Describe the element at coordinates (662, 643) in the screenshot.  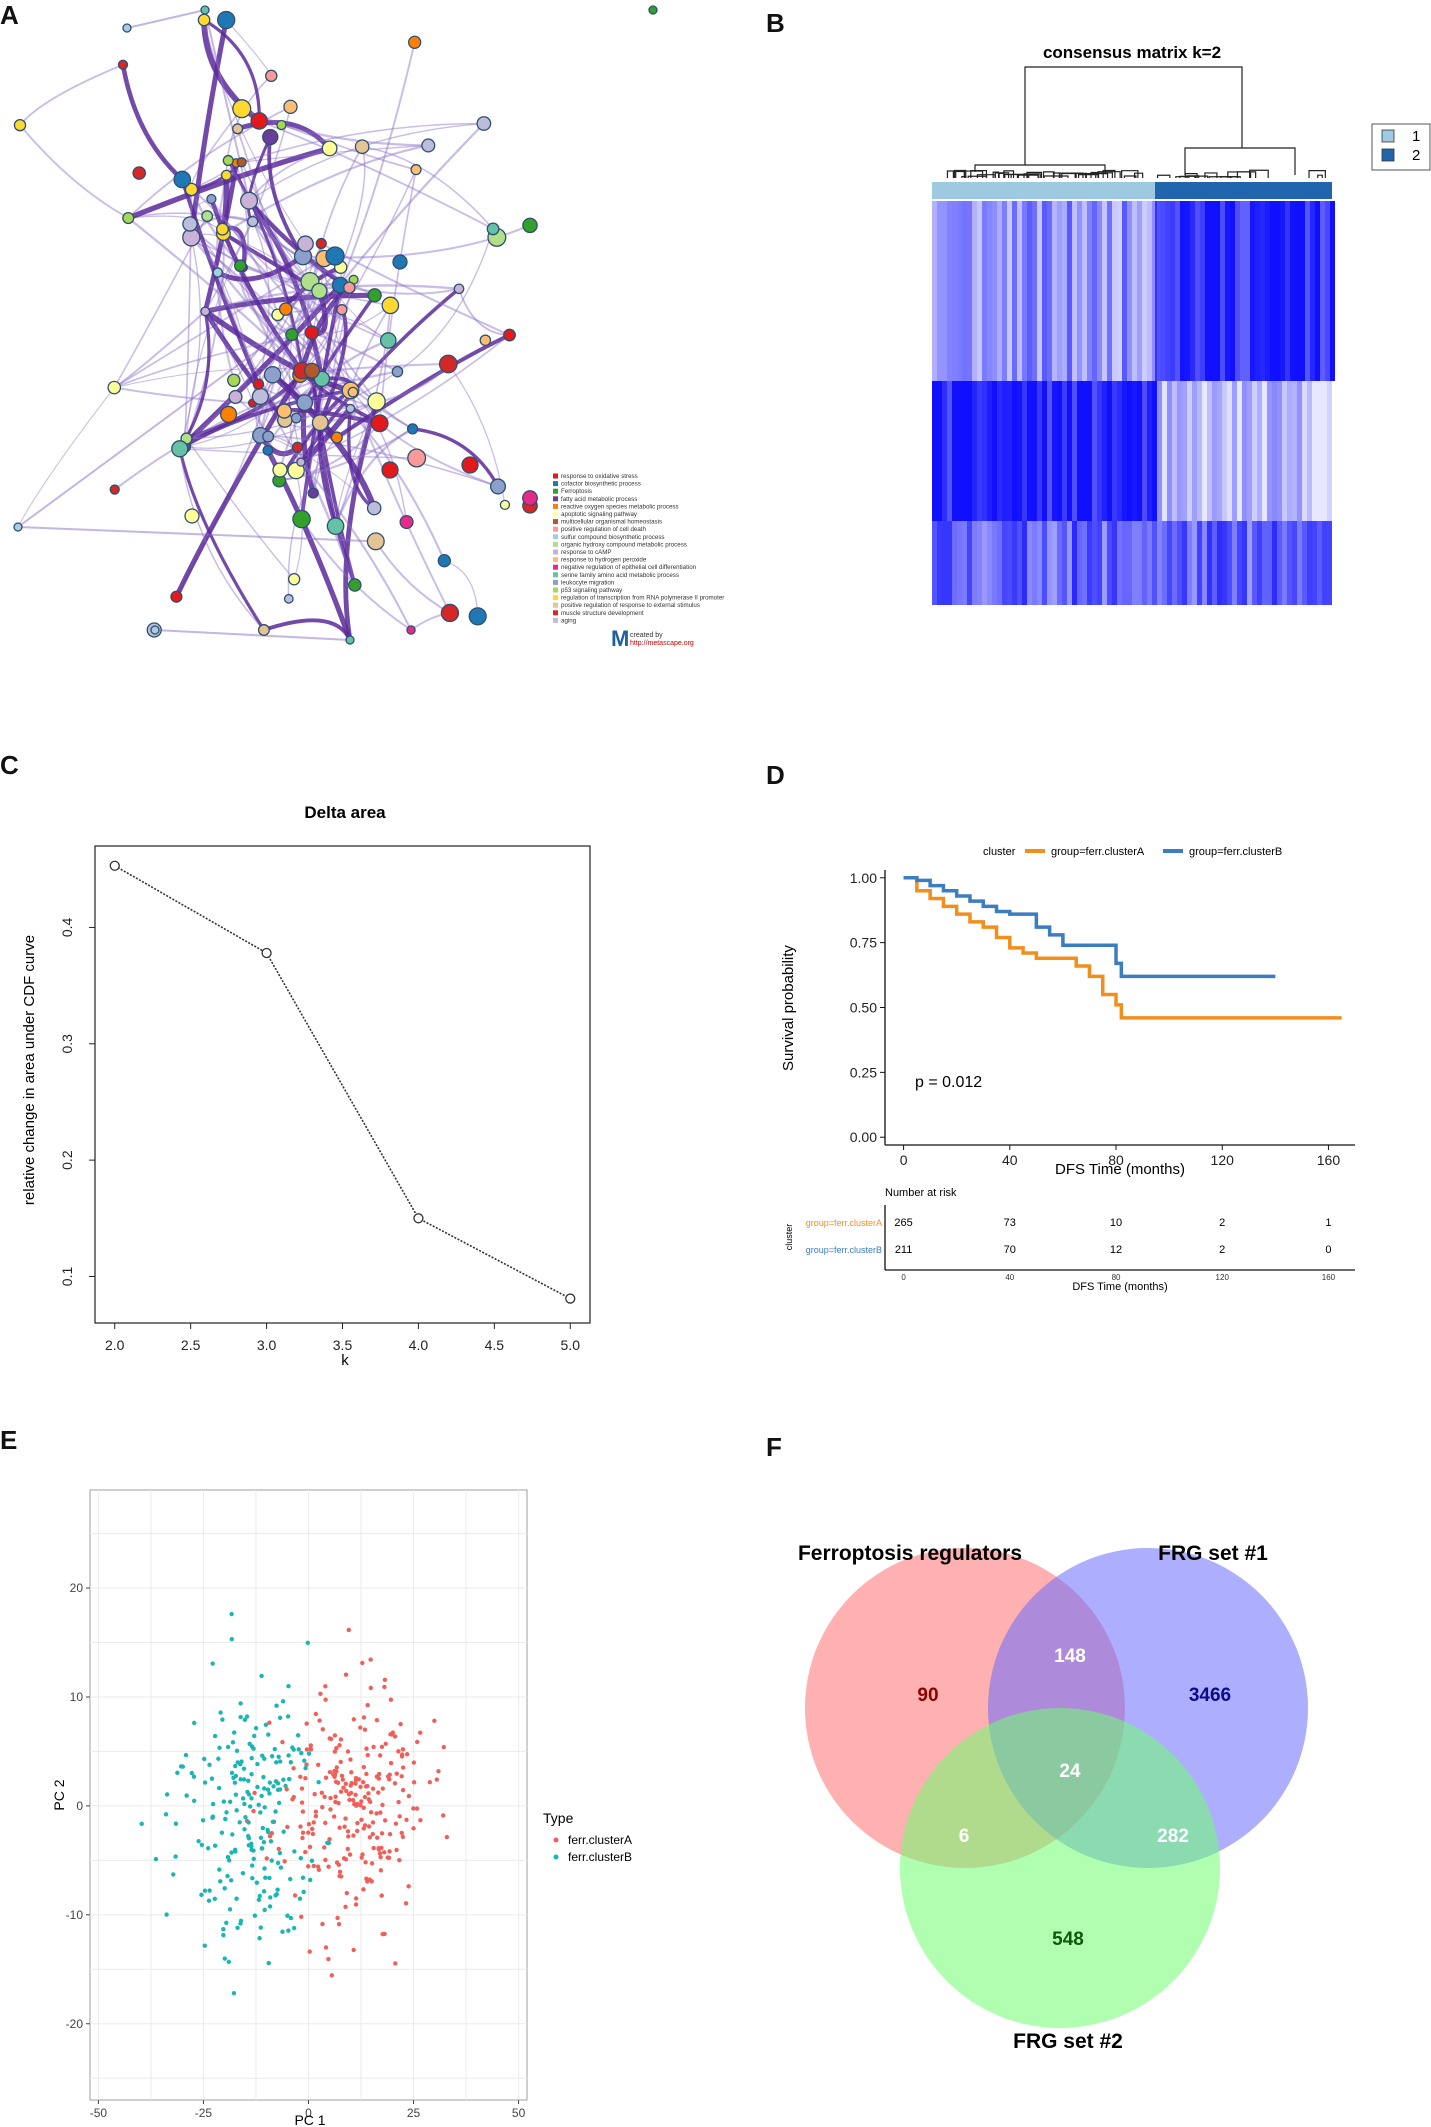
I see `credit-url: http://metascape.org` at that location.